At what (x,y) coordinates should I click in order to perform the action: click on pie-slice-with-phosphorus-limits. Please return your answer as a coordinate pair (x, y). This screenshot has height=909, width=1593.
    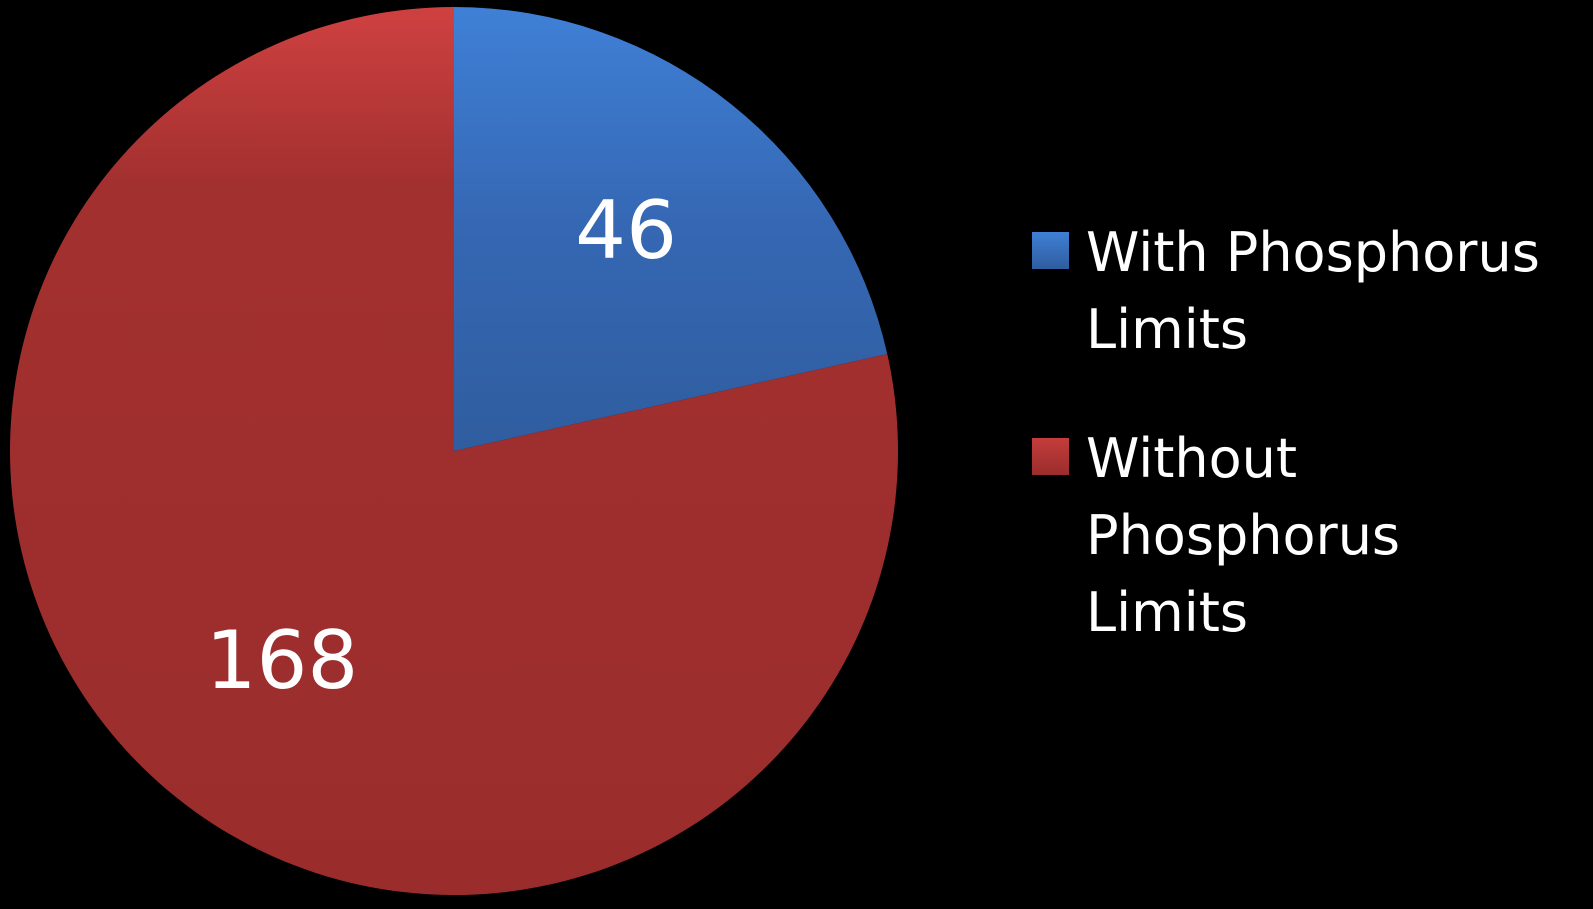
    Looking at the image, I should click on (671, 229).